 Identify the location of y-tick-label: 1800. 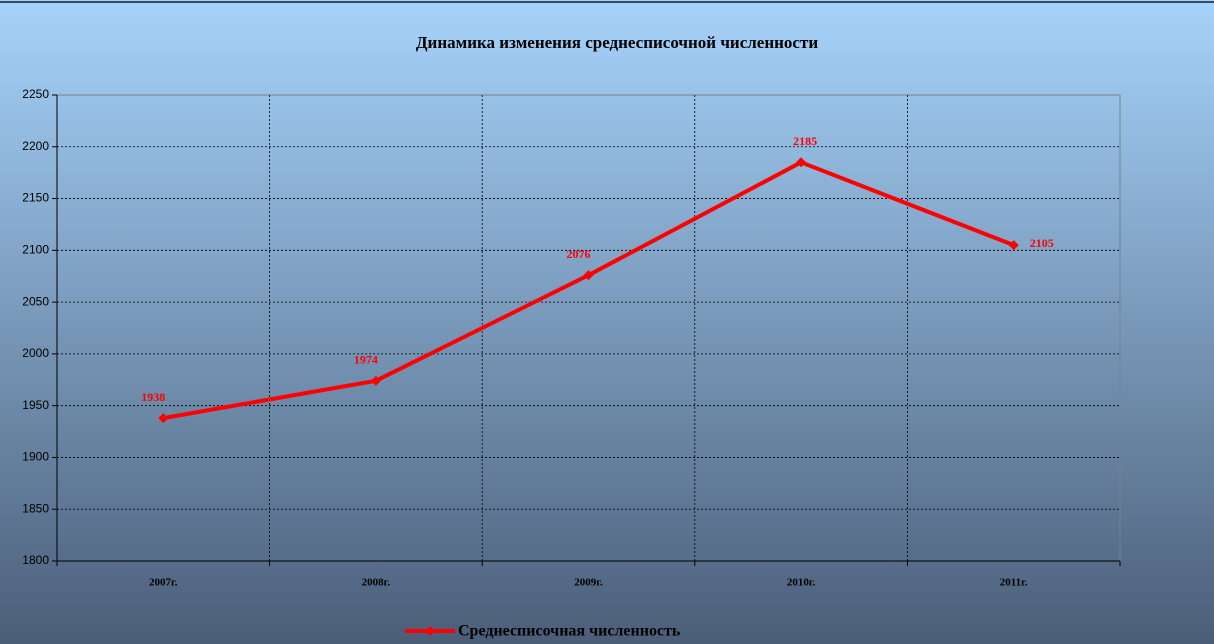
(35, 560).